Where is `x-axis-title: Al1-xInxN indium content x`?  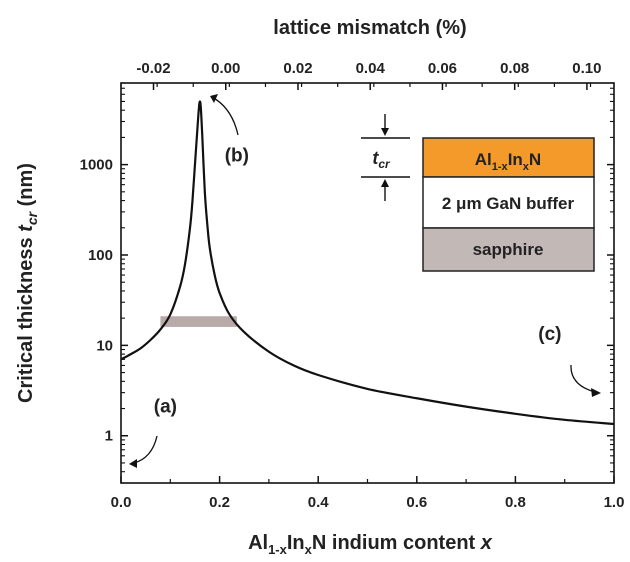
x-axis-title: Al1-xInxN indium content x is located at coordinates (370, 544).